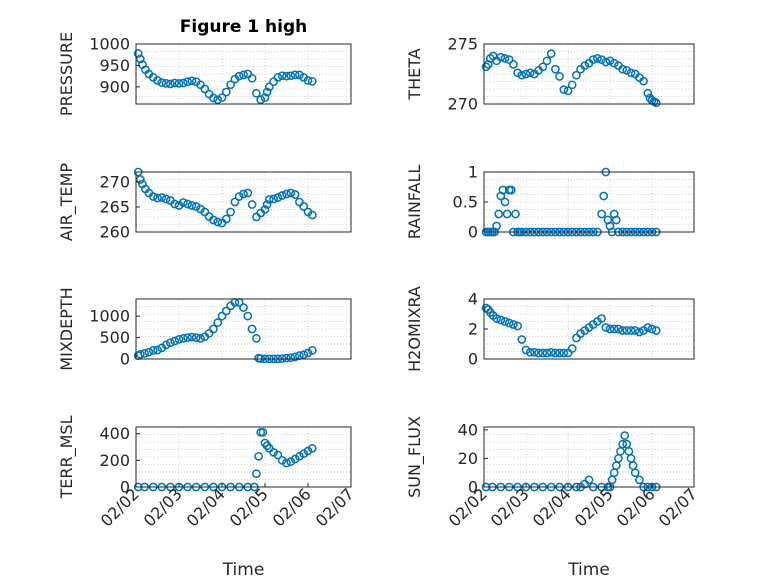  What do you see at coordinates (67, 457) in the screenshot?
I see `y-axis-label: TERR_MSL` at bounding box center [67, 457].